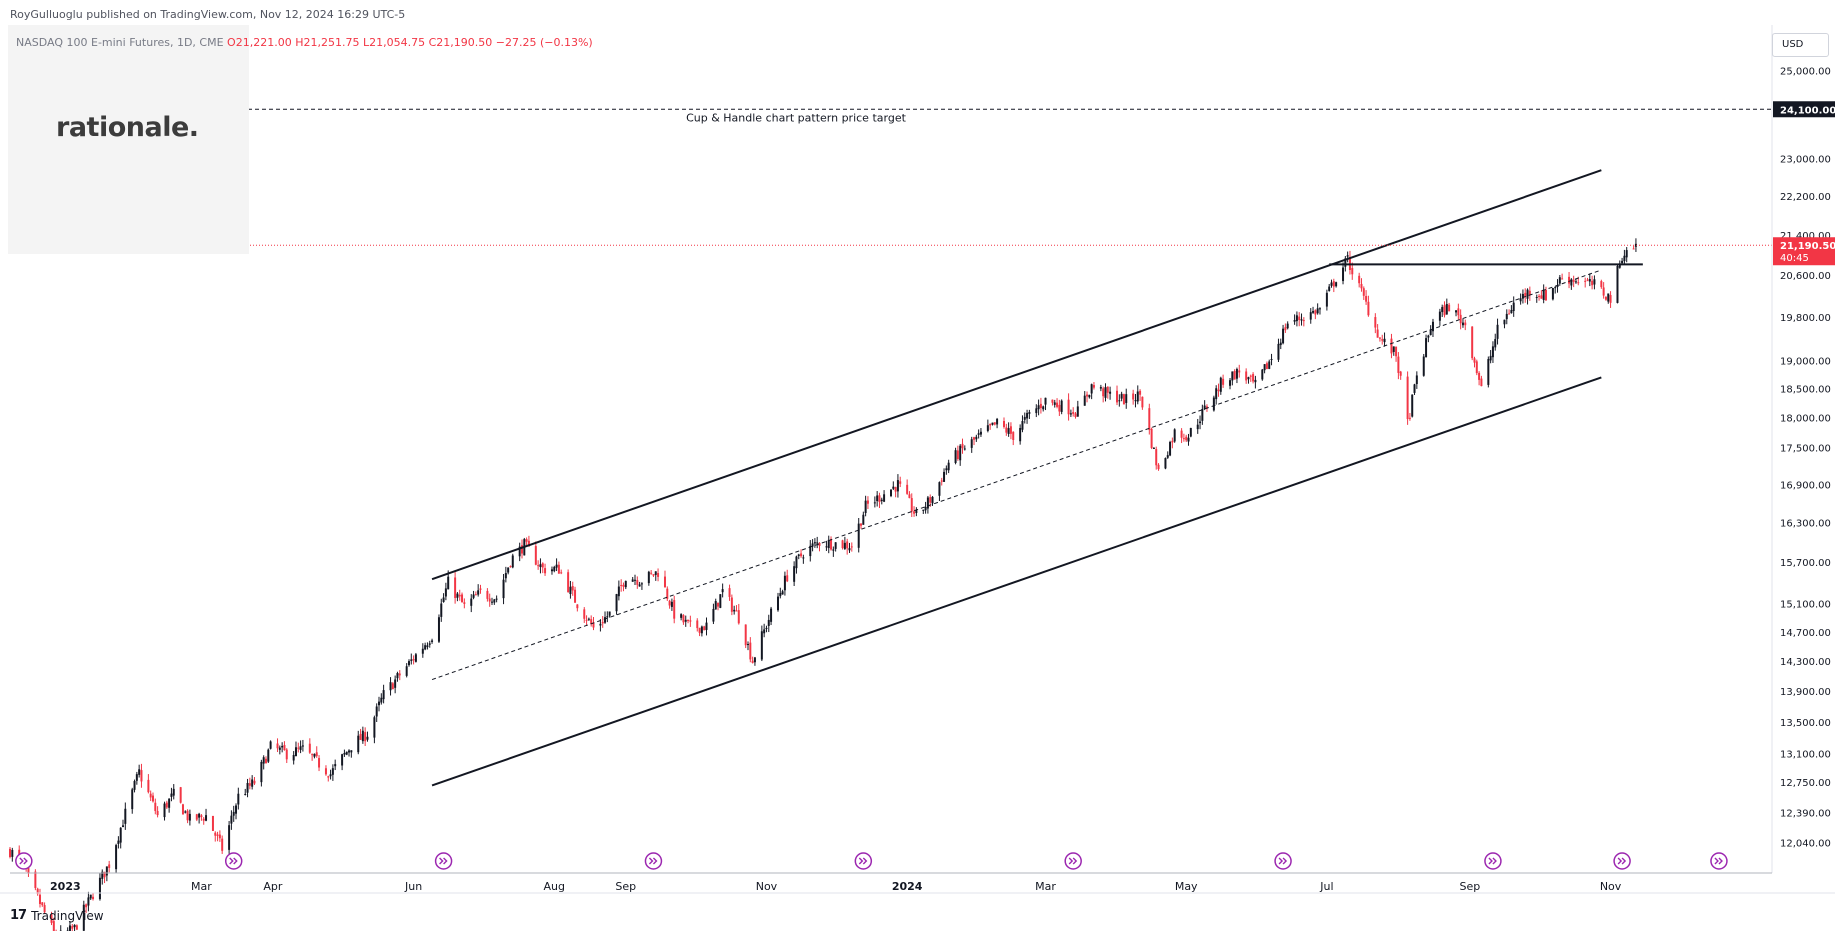  What do you see at coordinates (1805, 604) in the screenshot?
I see `price-tick-label: 15,100.00` at bounding box center [1805, 604].